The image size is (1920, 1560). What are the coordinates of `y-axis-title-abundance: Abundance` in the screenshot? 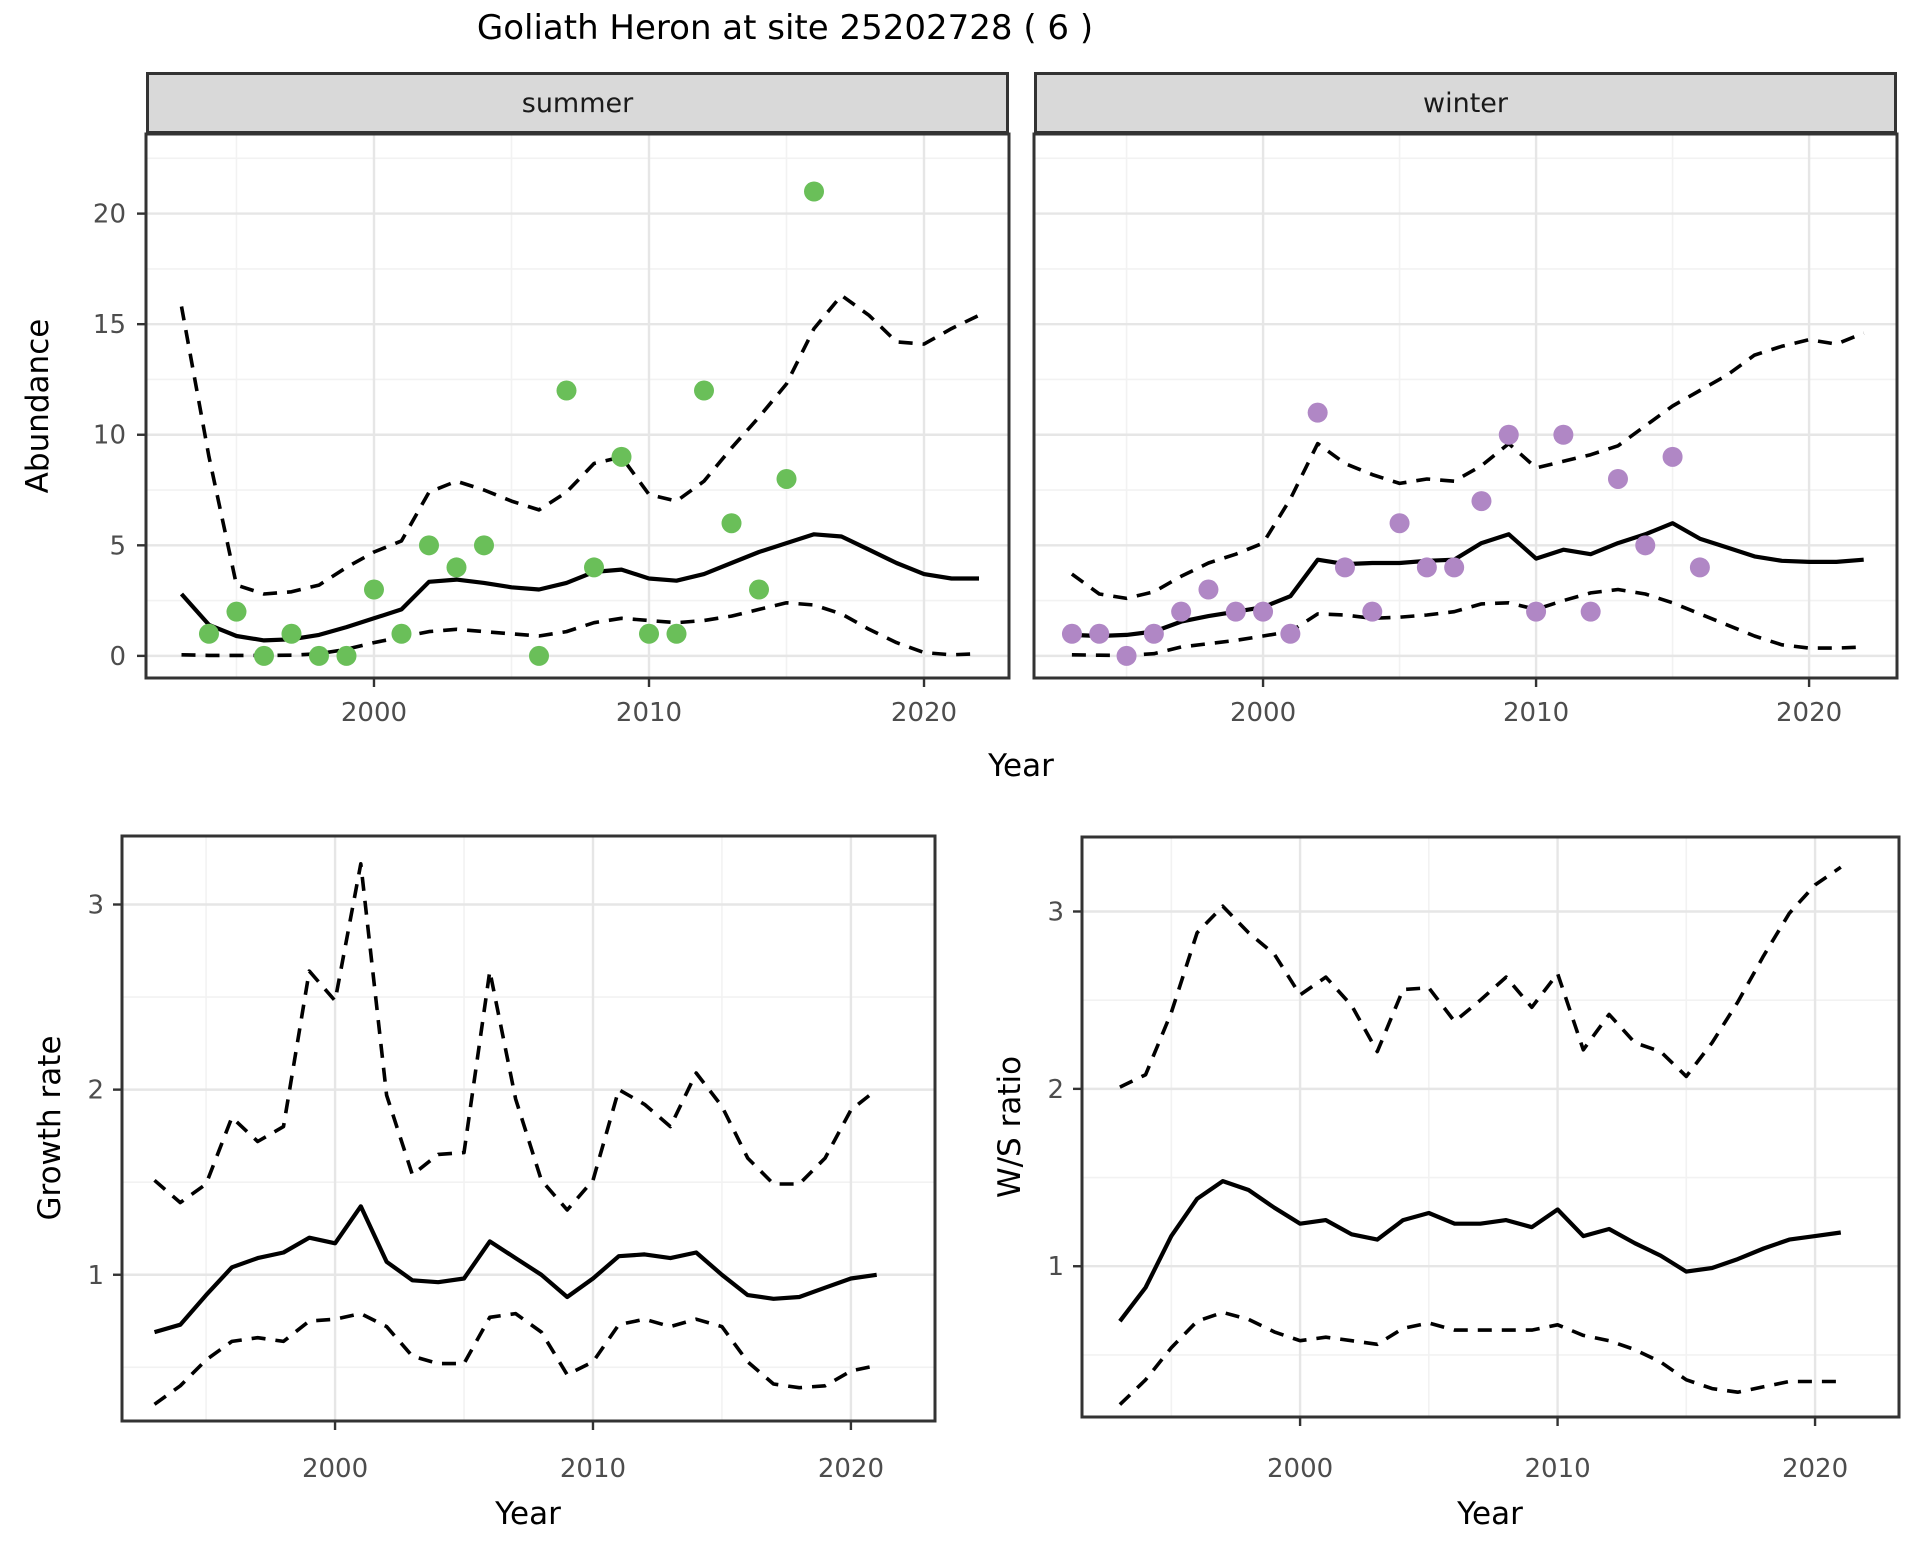 It's located at (38, 406).